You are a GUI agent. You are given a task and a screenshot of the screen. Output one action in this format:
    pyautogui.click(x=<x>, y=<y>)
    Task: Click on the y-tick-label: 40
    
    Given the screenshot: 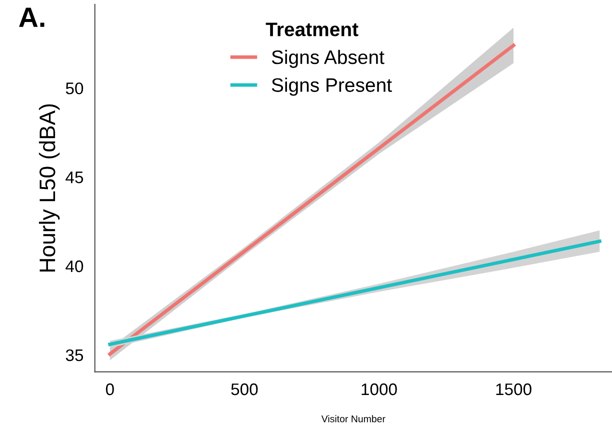 What is the action you would take?
    pyautogui.click(x=75, y=266)
    